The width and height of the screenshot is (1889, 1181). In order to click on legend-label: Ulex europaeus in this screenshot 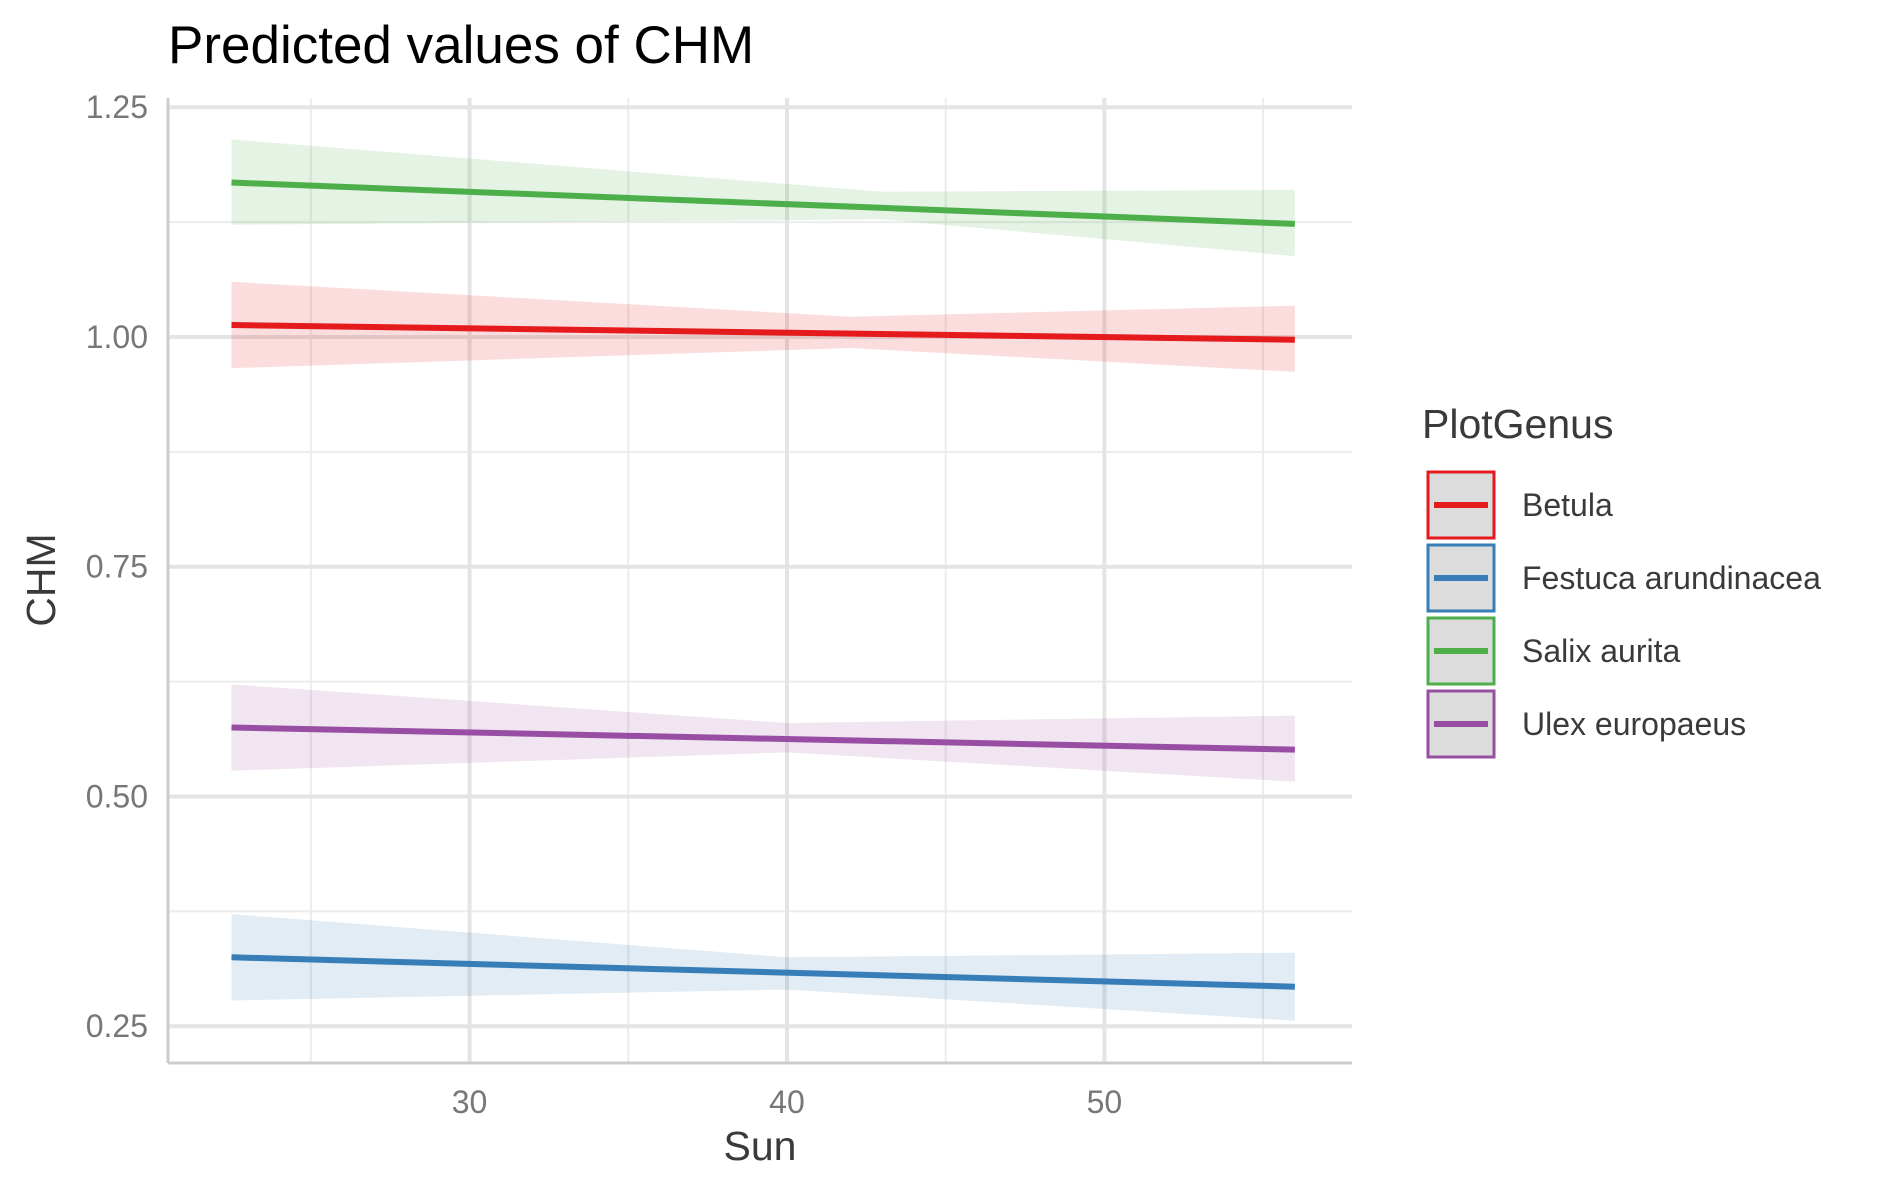, I will do `click(1634, 724)`.